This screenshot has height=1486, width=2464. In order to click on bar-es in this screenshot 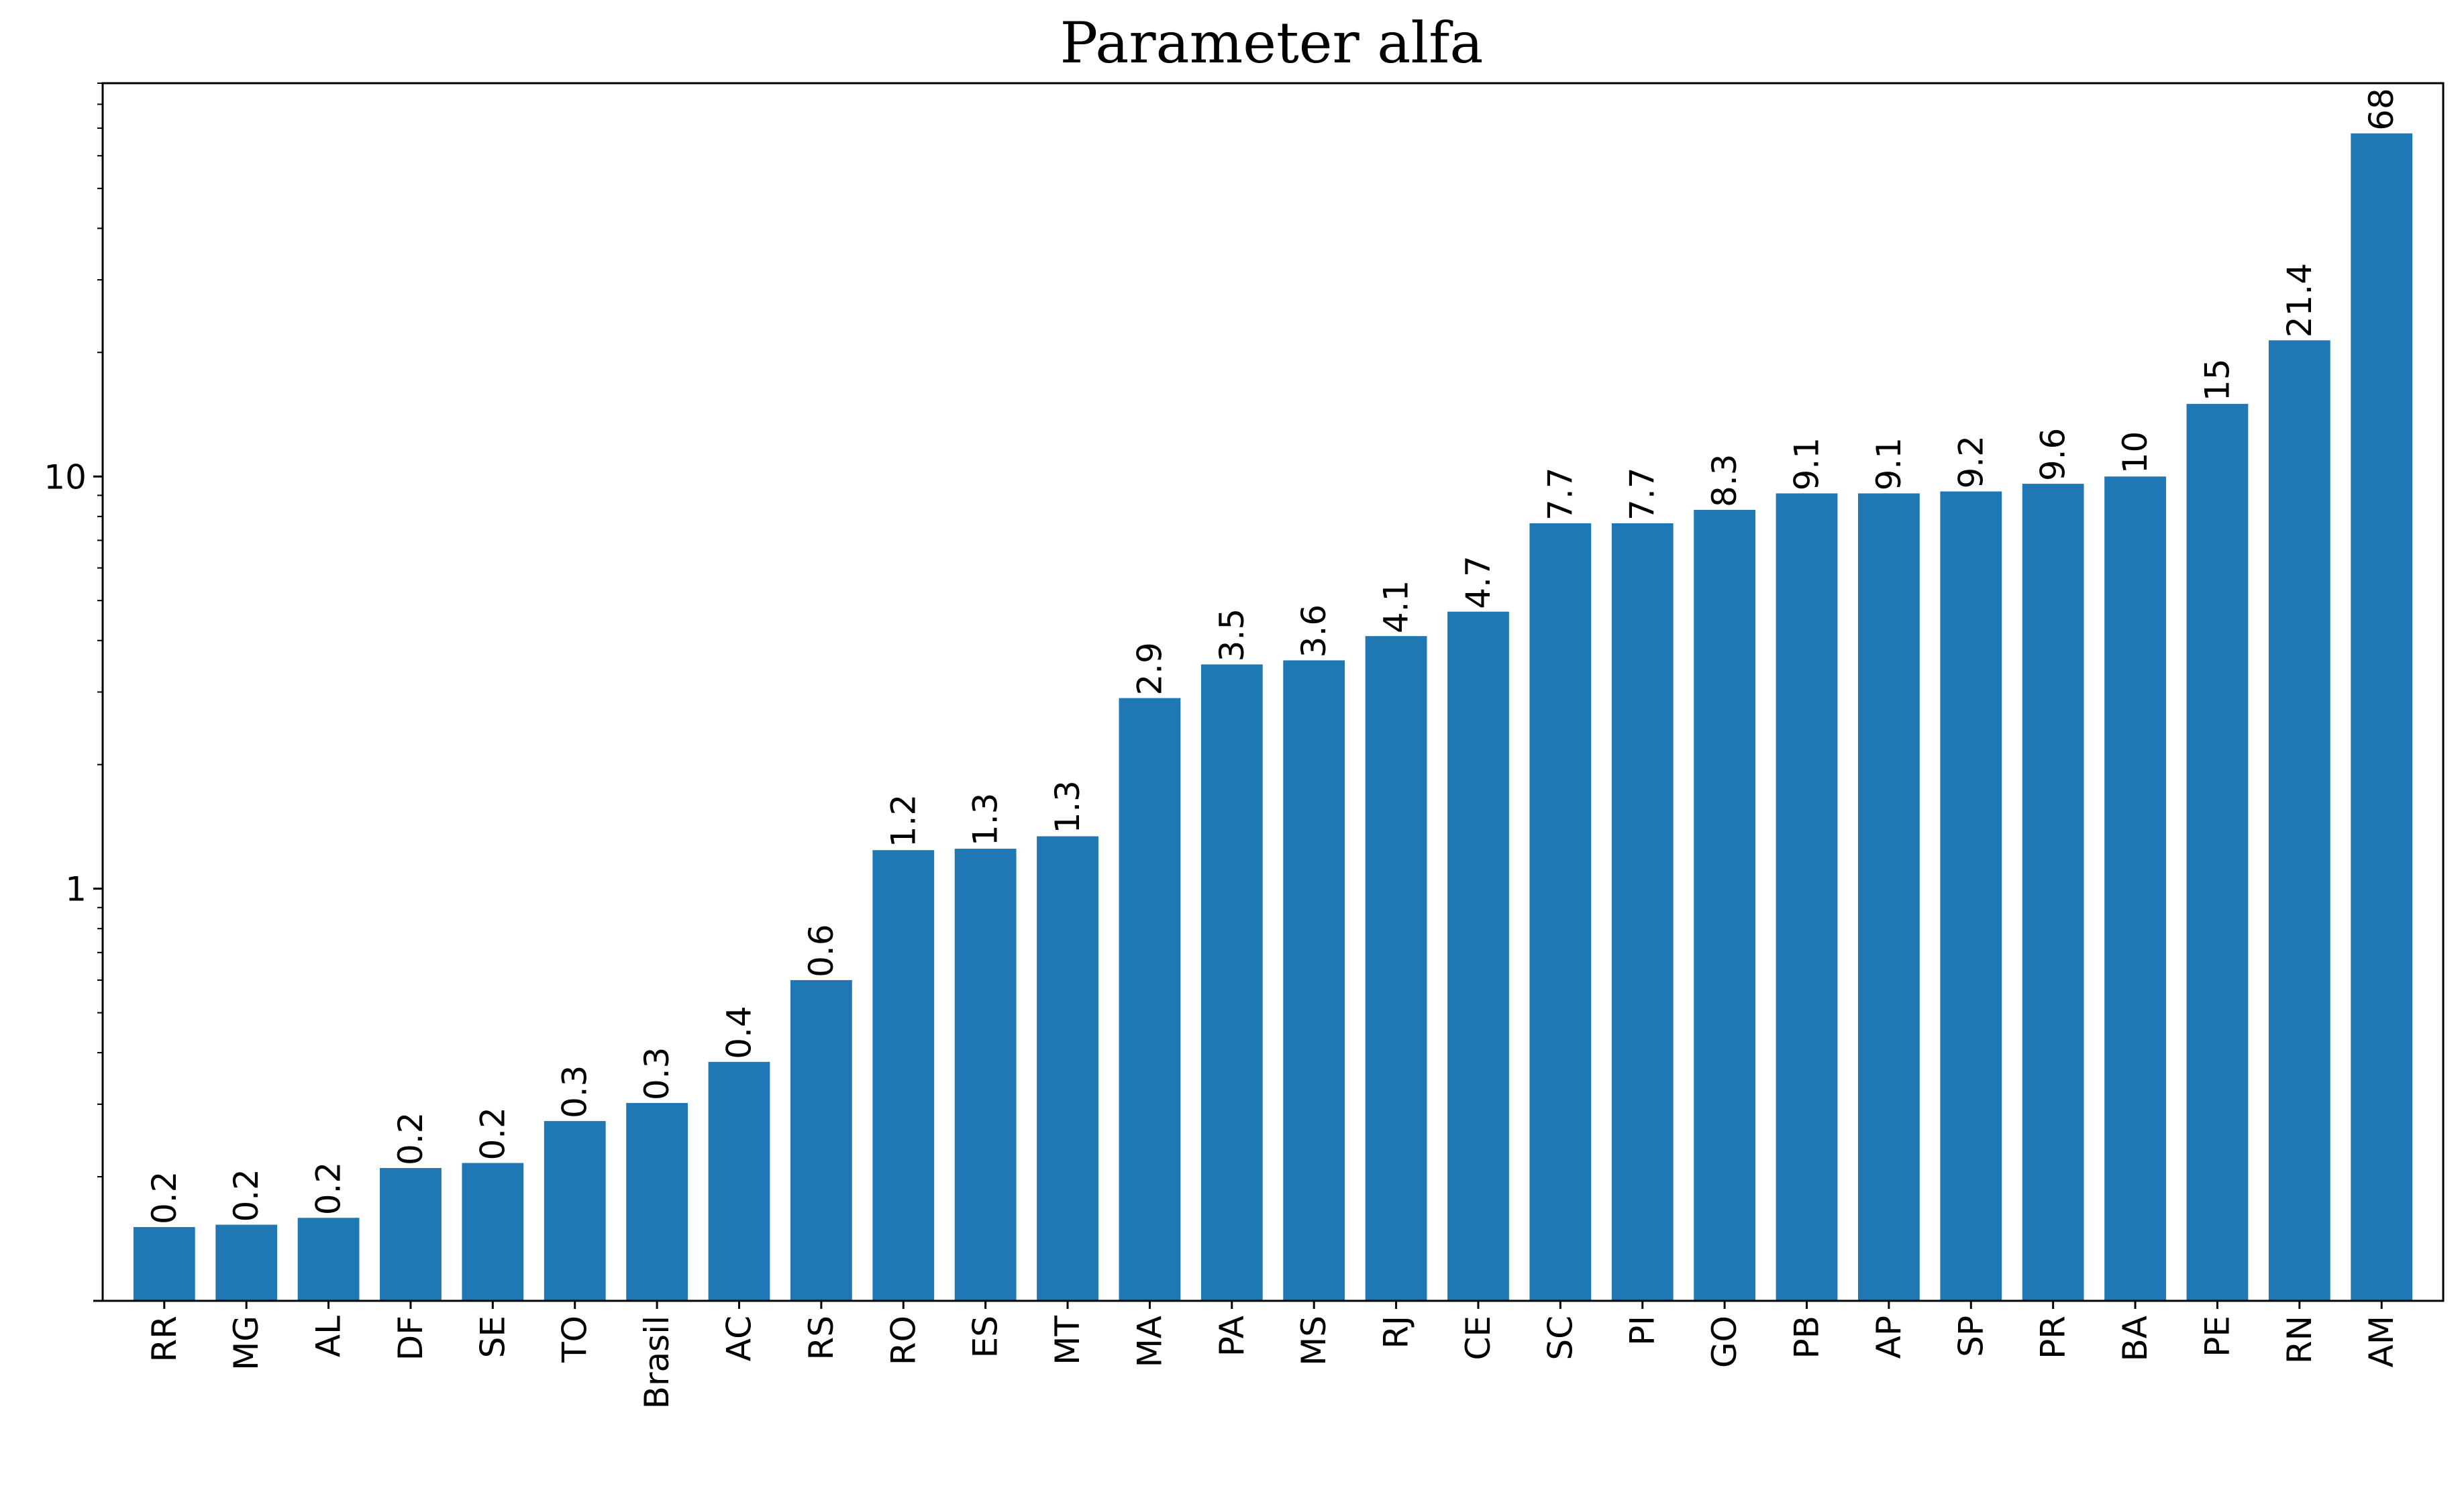, I will do `click(985, 1075)`.